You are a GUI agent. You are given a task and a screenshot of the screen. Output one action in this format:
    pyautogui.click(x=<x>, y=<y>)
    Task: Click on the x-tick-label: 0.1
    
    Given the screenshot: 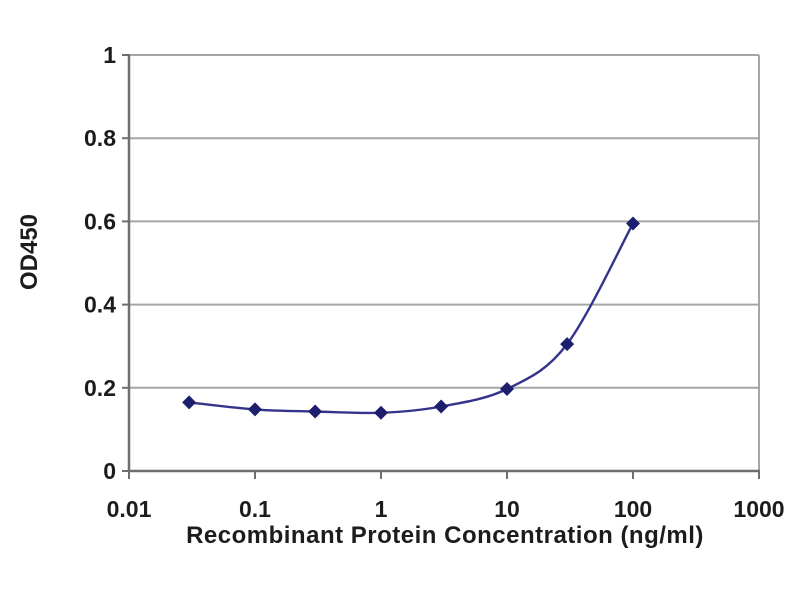 What is the action you would take?
    pyautogui.click(x=255, y=509)
    